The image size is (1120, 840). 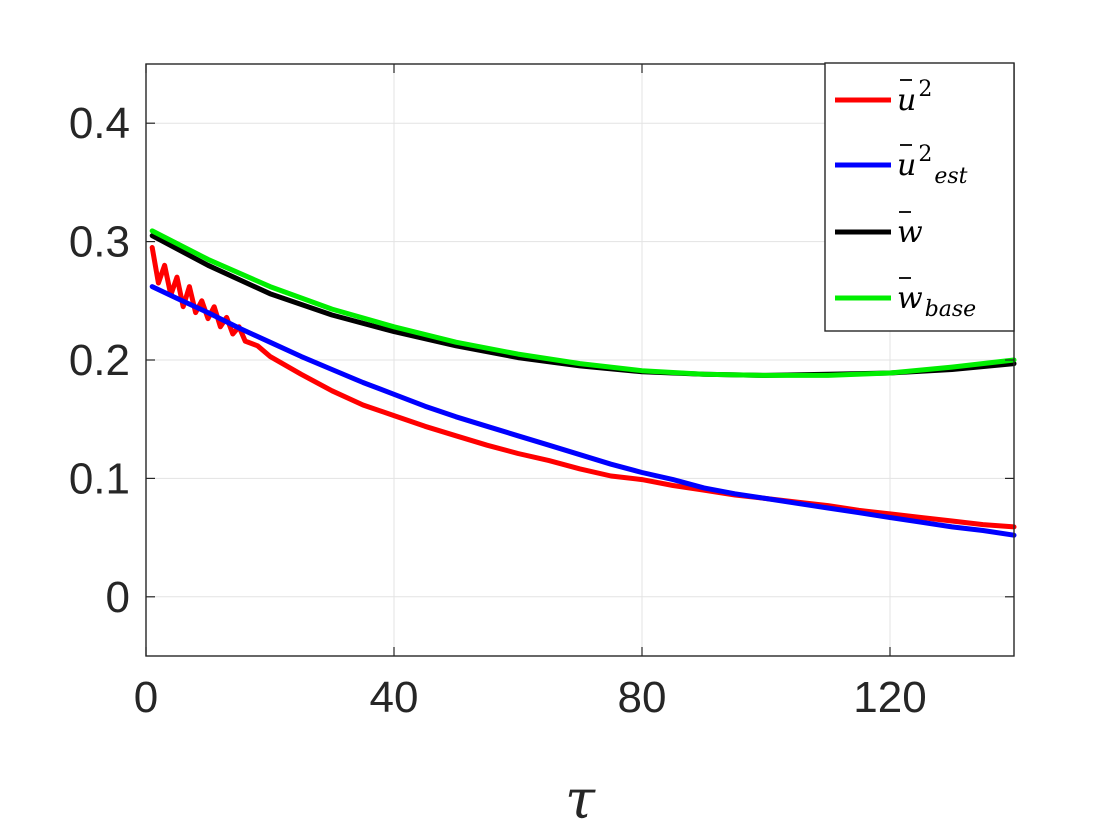 What do you see at coordinates (99, 478) in the screenshot?
I see `y-tick-label-1: 0.1` at bounding box center [99, 478].